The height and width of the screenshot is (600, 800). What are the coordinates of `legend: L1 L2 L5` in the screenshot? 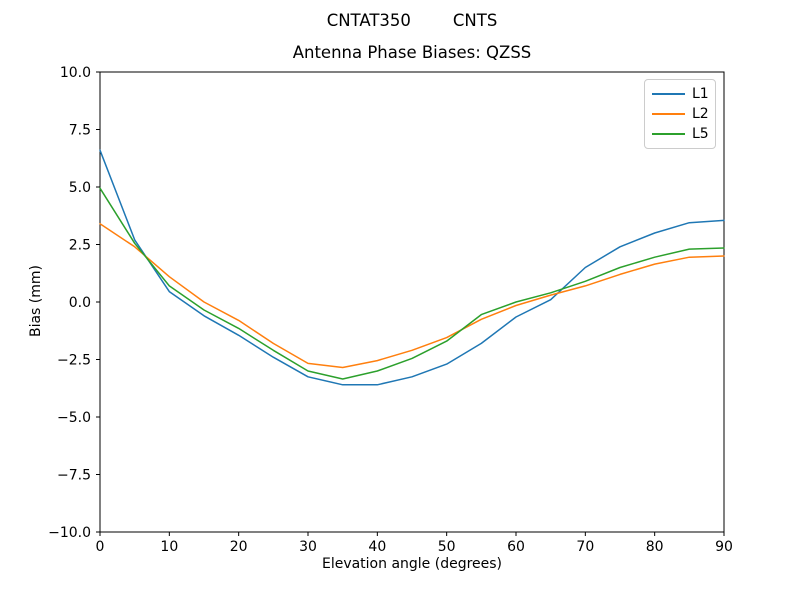 It's located at (680, 114).